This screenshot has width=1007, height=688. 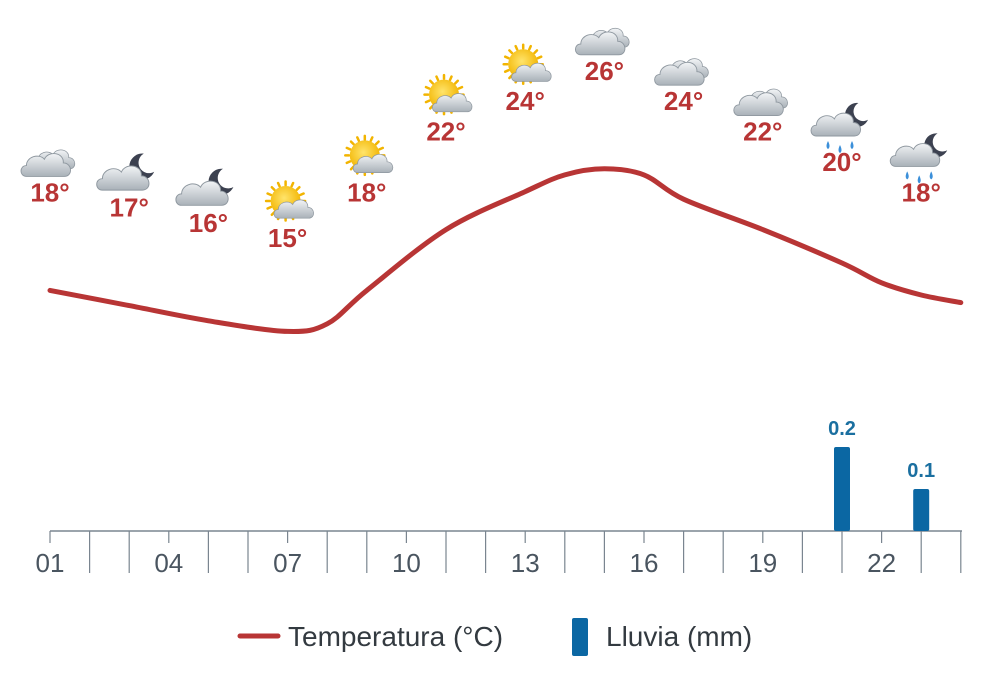 I want to click on rain-value-label: 0.1, so click(x=921, y=471).